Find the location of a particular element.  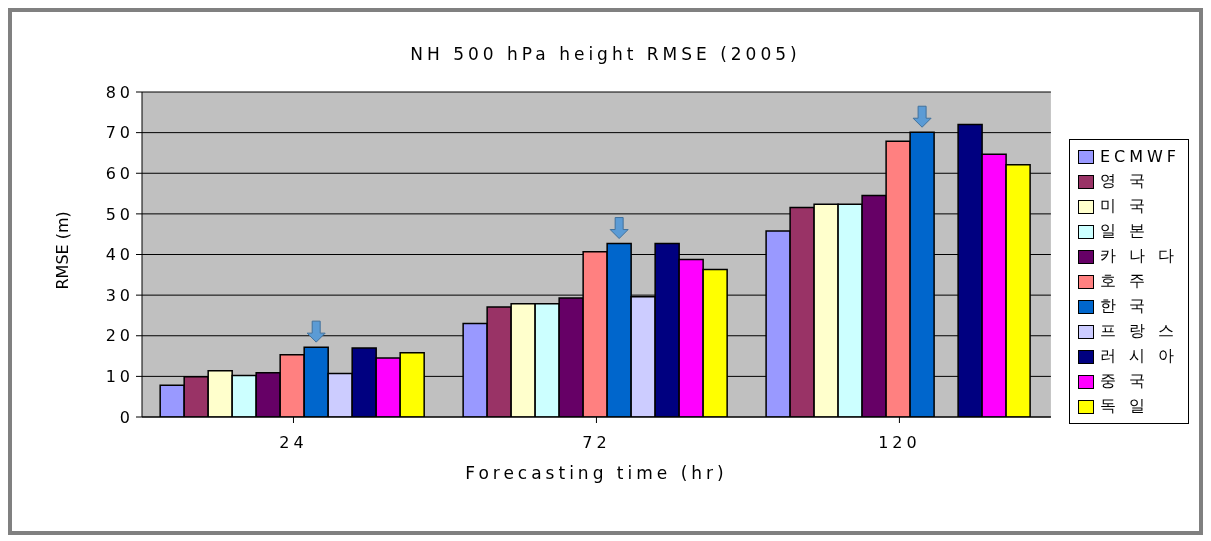

y-tick-label: 60 is located at coordinates (119, 173).